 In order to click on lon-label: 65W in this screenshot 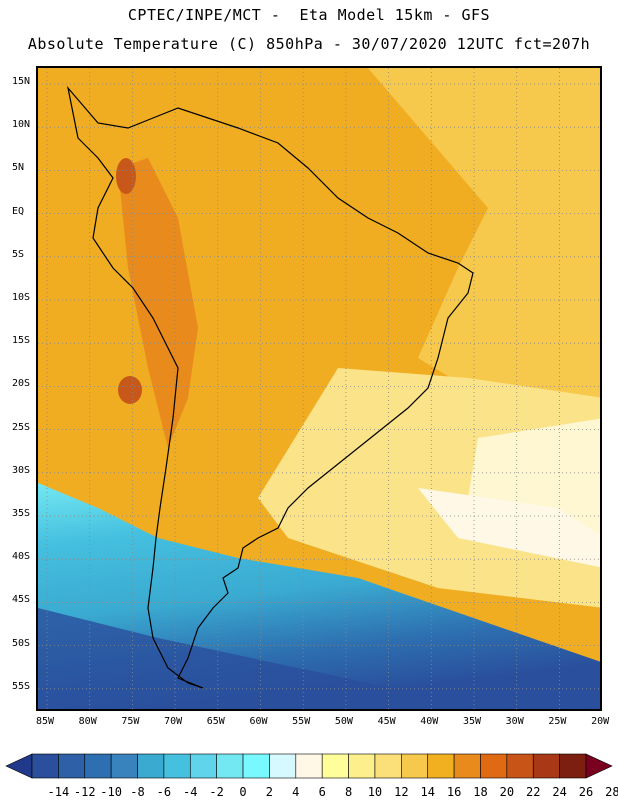, I will do `click(215, 721)`.